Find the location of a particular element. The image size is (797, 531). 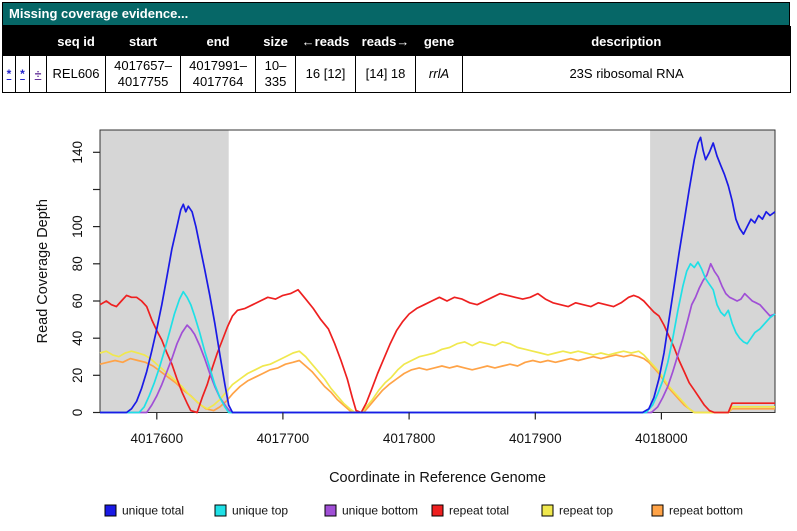

col-end: end is located at coordinates (218, 41).